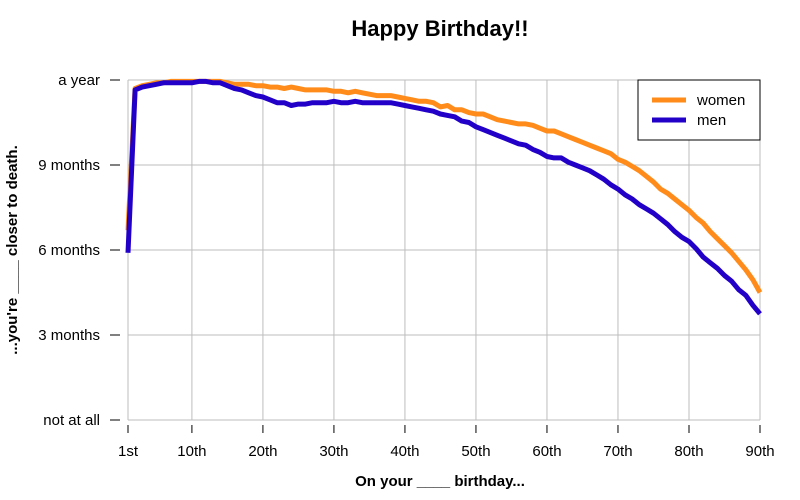 This screenshot has width=800, height=500. I want to click on y-axis: not at all 3 months 6 months 9 months a year, so click(79, 250).